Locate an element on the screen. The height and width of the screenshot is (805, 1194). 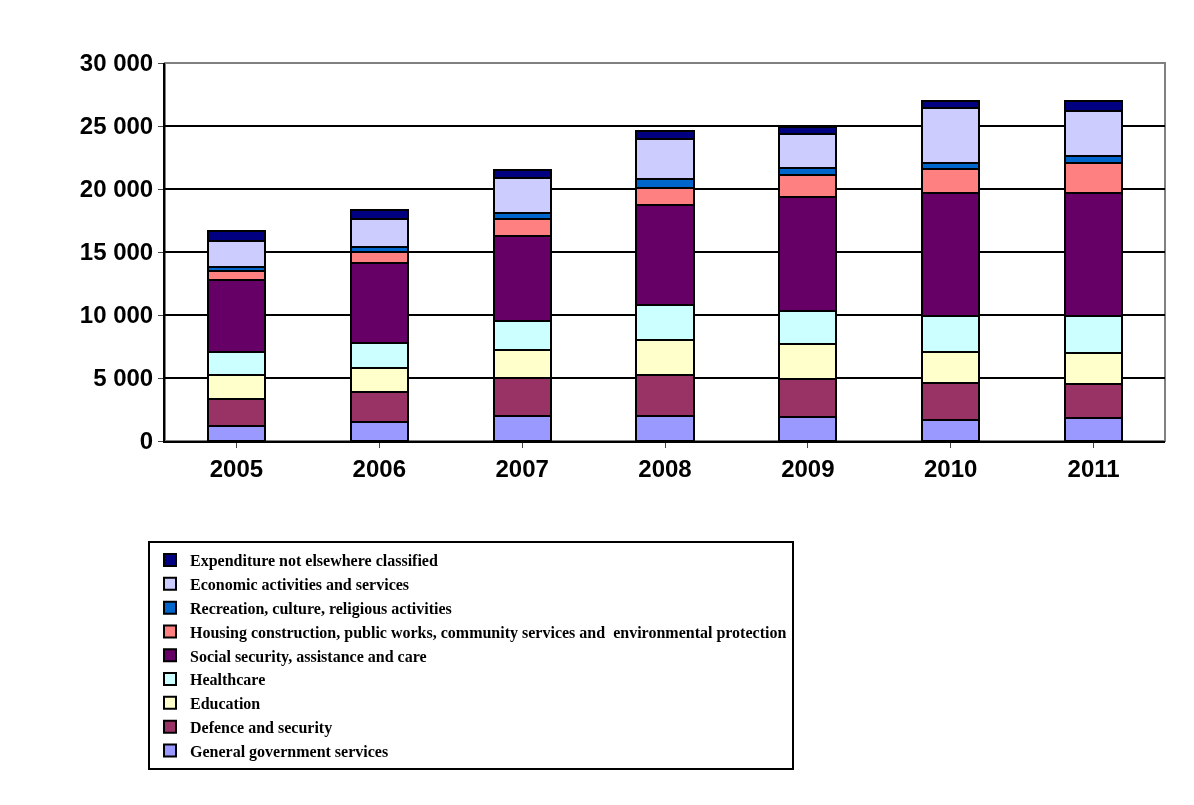
legend-label: Social security, assistance and care is located at coordinates (308, 656).